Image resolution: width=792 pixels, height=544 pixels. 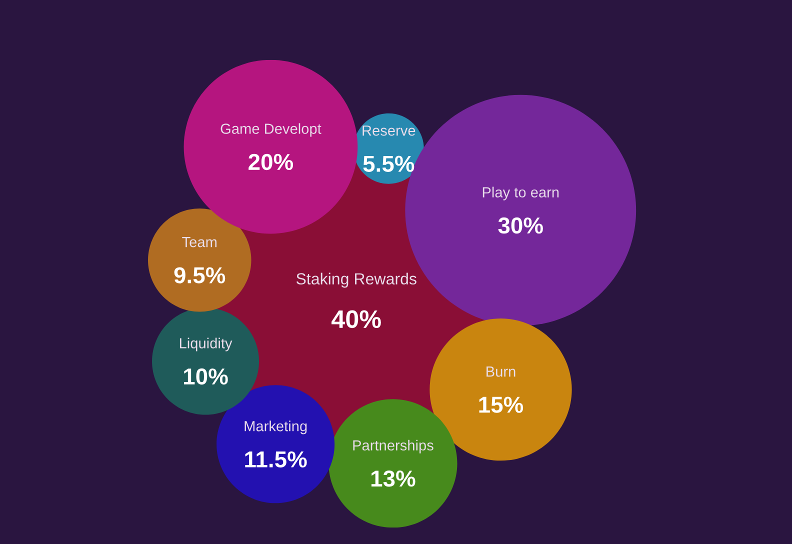 What do you see at coordinates (501, 404) in the screenshot?
I see `data-label: 15%` at bounding box center [501, 404].